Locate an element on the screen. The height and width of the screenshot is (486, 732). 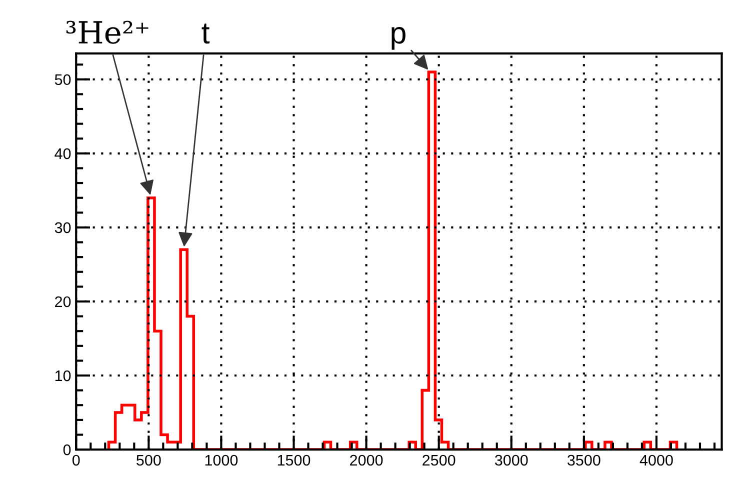
x-tick-label: 500 is located at coordinates (148, 460).